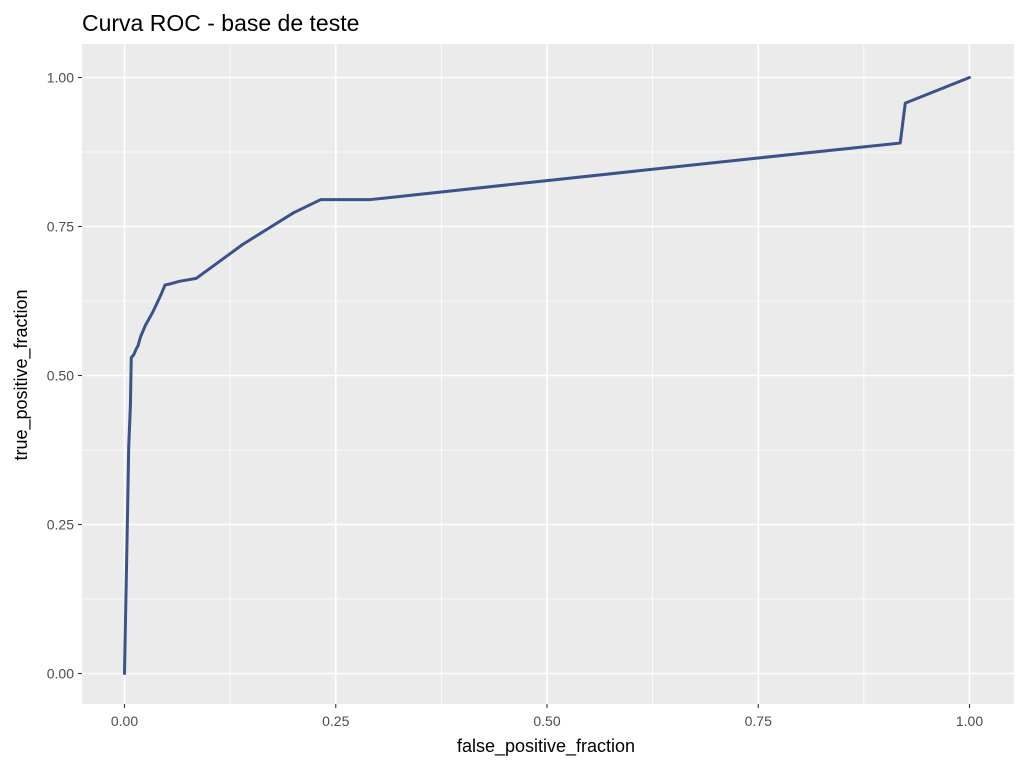 This screenshot has width=1024, height=773. I want to click on y-tick-label: 0.25, so click(60, 525).